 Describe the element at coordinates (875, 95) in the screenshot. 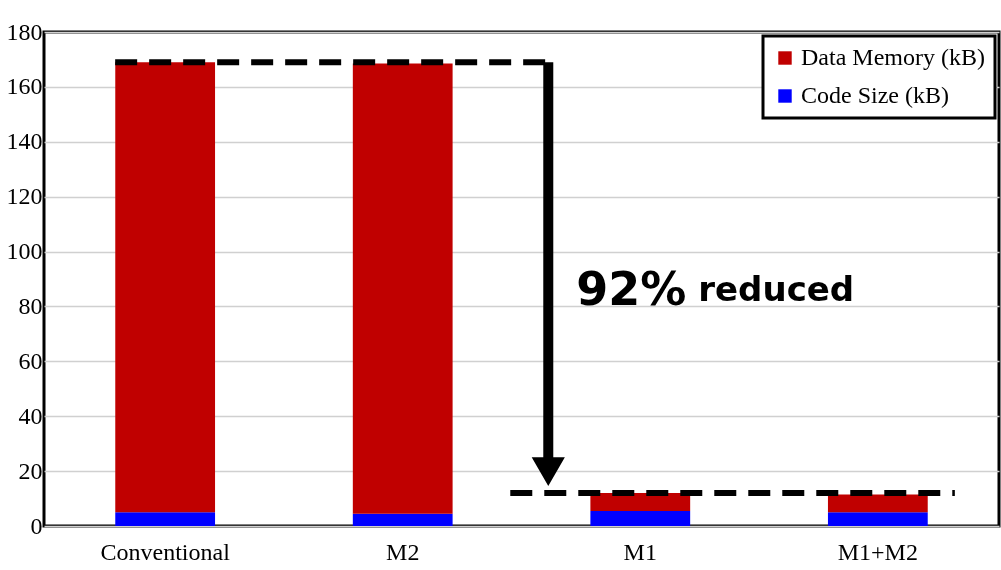

I see `legend-label: Code Size (kB)` at that location.